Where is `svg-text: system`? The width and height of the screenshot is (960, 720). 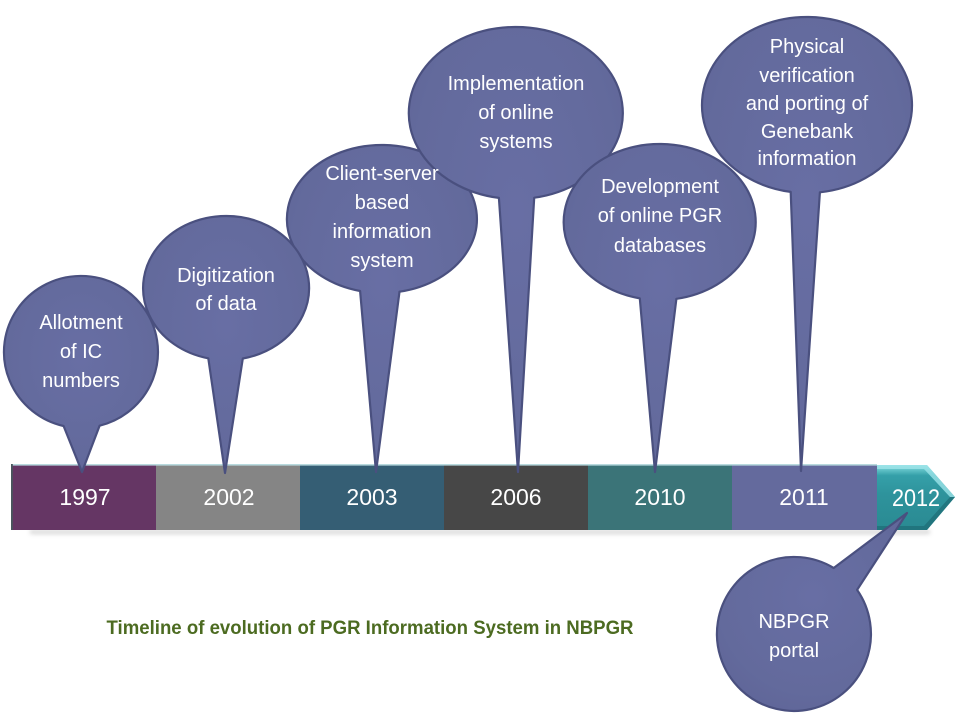 svg-text: system is located at coordinates (381, 261).